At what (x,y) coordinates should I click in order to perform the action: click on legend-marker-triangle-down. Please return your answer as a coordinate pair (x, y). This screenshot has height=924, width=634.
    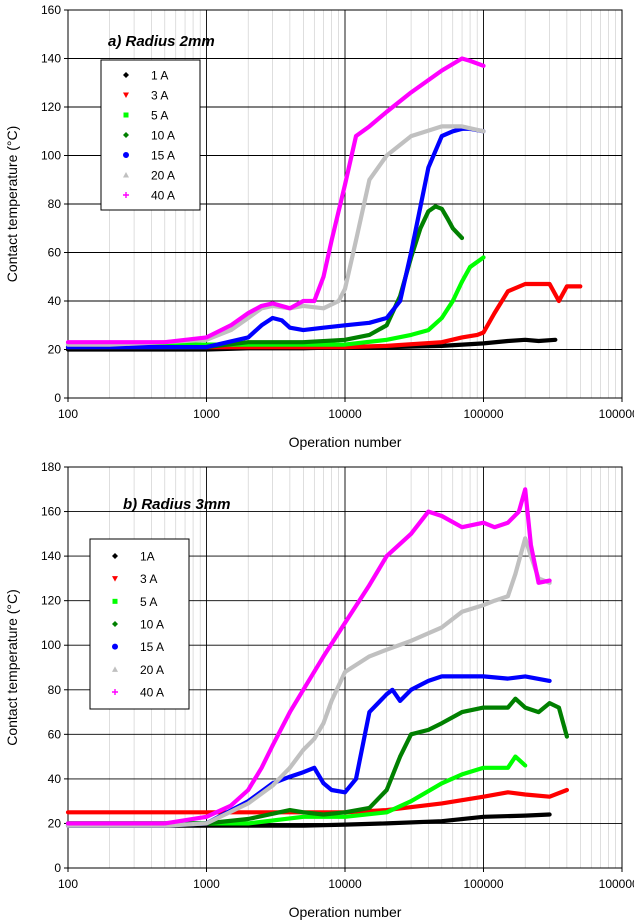
    Looking at the image, I should click on (126, 95).